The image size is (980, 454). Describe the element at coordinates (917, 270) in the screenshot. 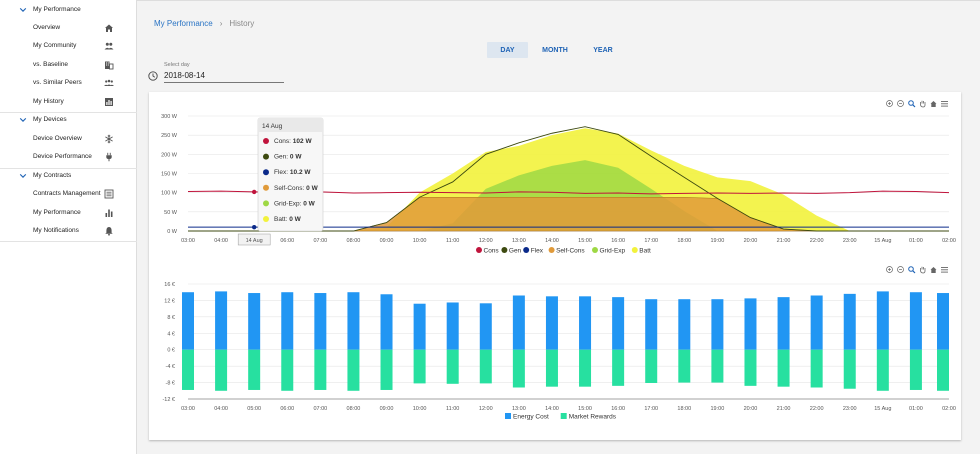

I see `cost-chart-toolbar` at that location.